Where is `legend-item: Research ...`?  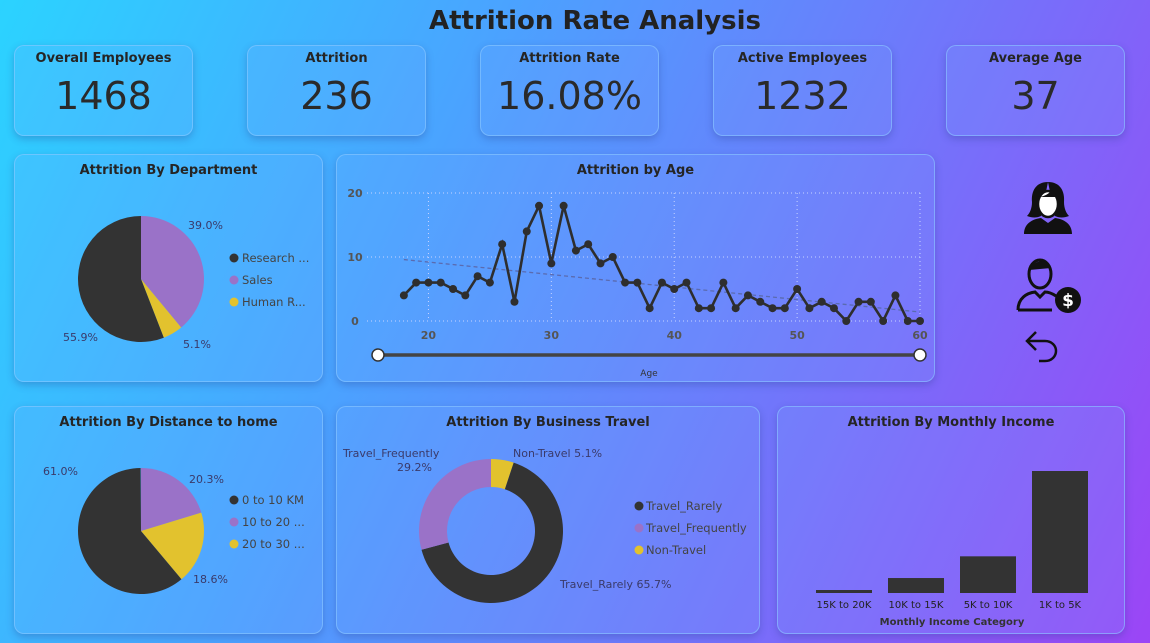 legend-item: Research ... is located at coordinates (275, 258).